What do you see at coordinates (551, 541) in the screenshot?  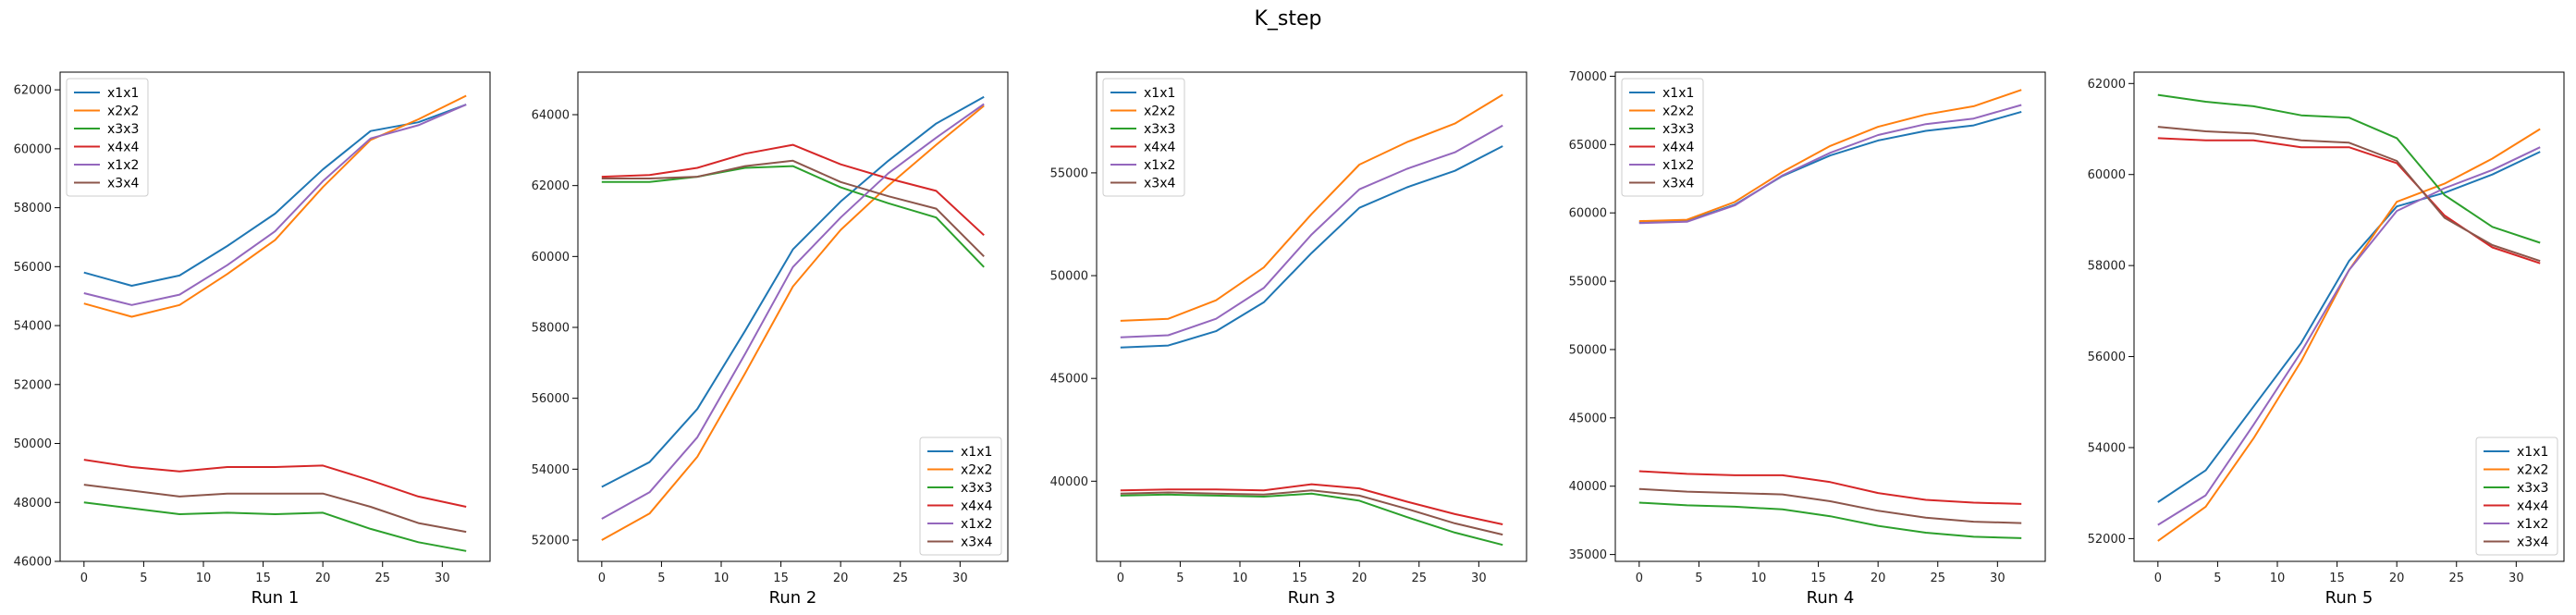 I see `y-tick-label: 52000` at bounding box center [551, 541].